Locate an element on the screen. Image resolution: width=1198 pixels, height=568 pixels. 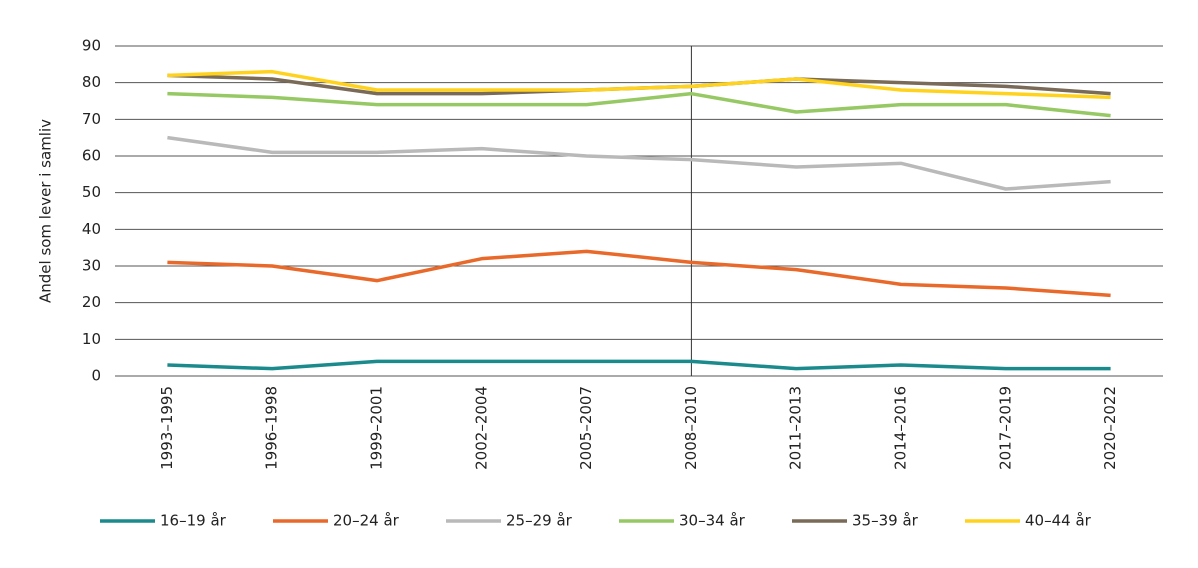
y-tick-label: 0 is located at coordinates (96, 376).